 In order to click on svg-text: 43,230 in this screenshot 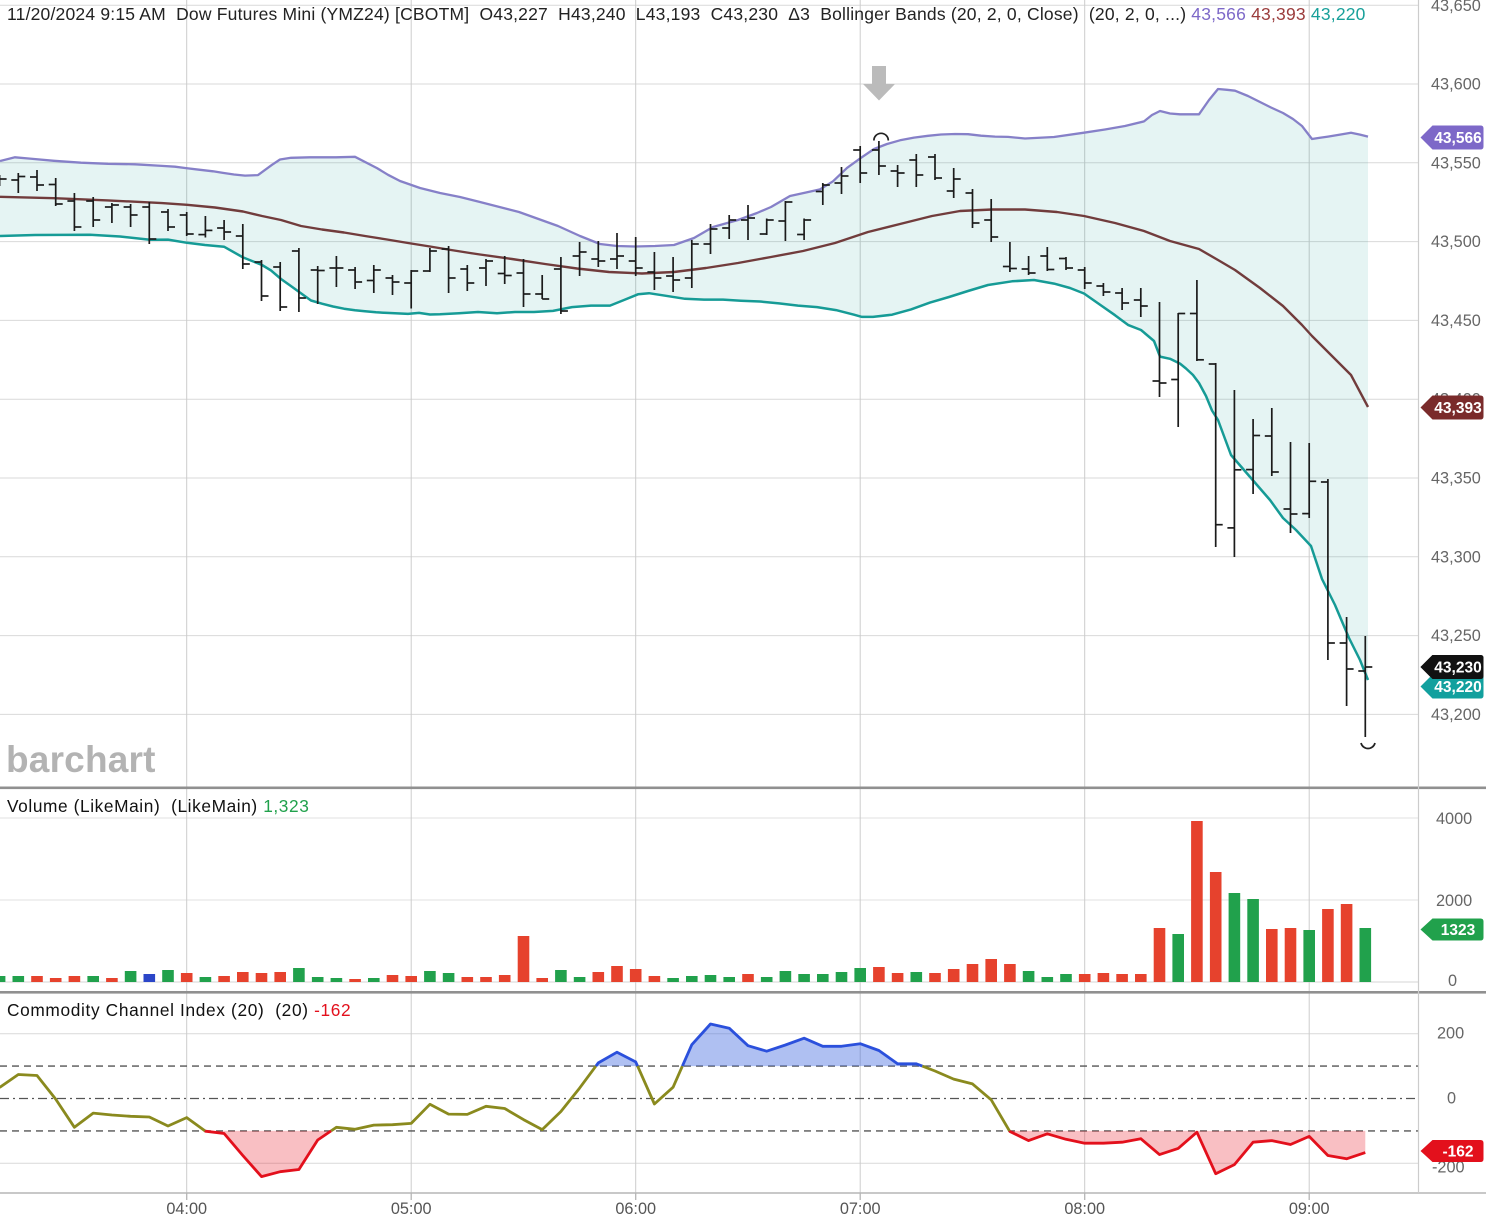, I will do `click(1457, 668)`.